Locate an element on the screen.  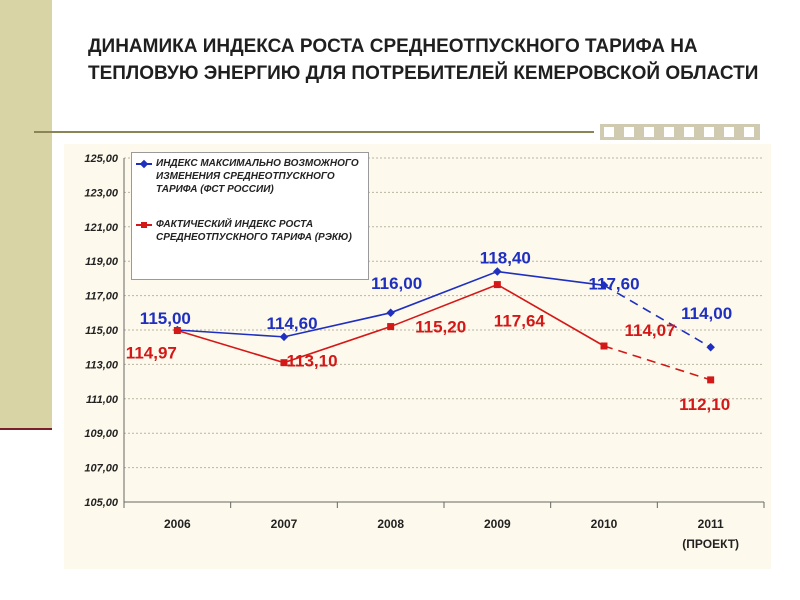
y-tick-label: 107,00 is located at coordinates (101, 469).